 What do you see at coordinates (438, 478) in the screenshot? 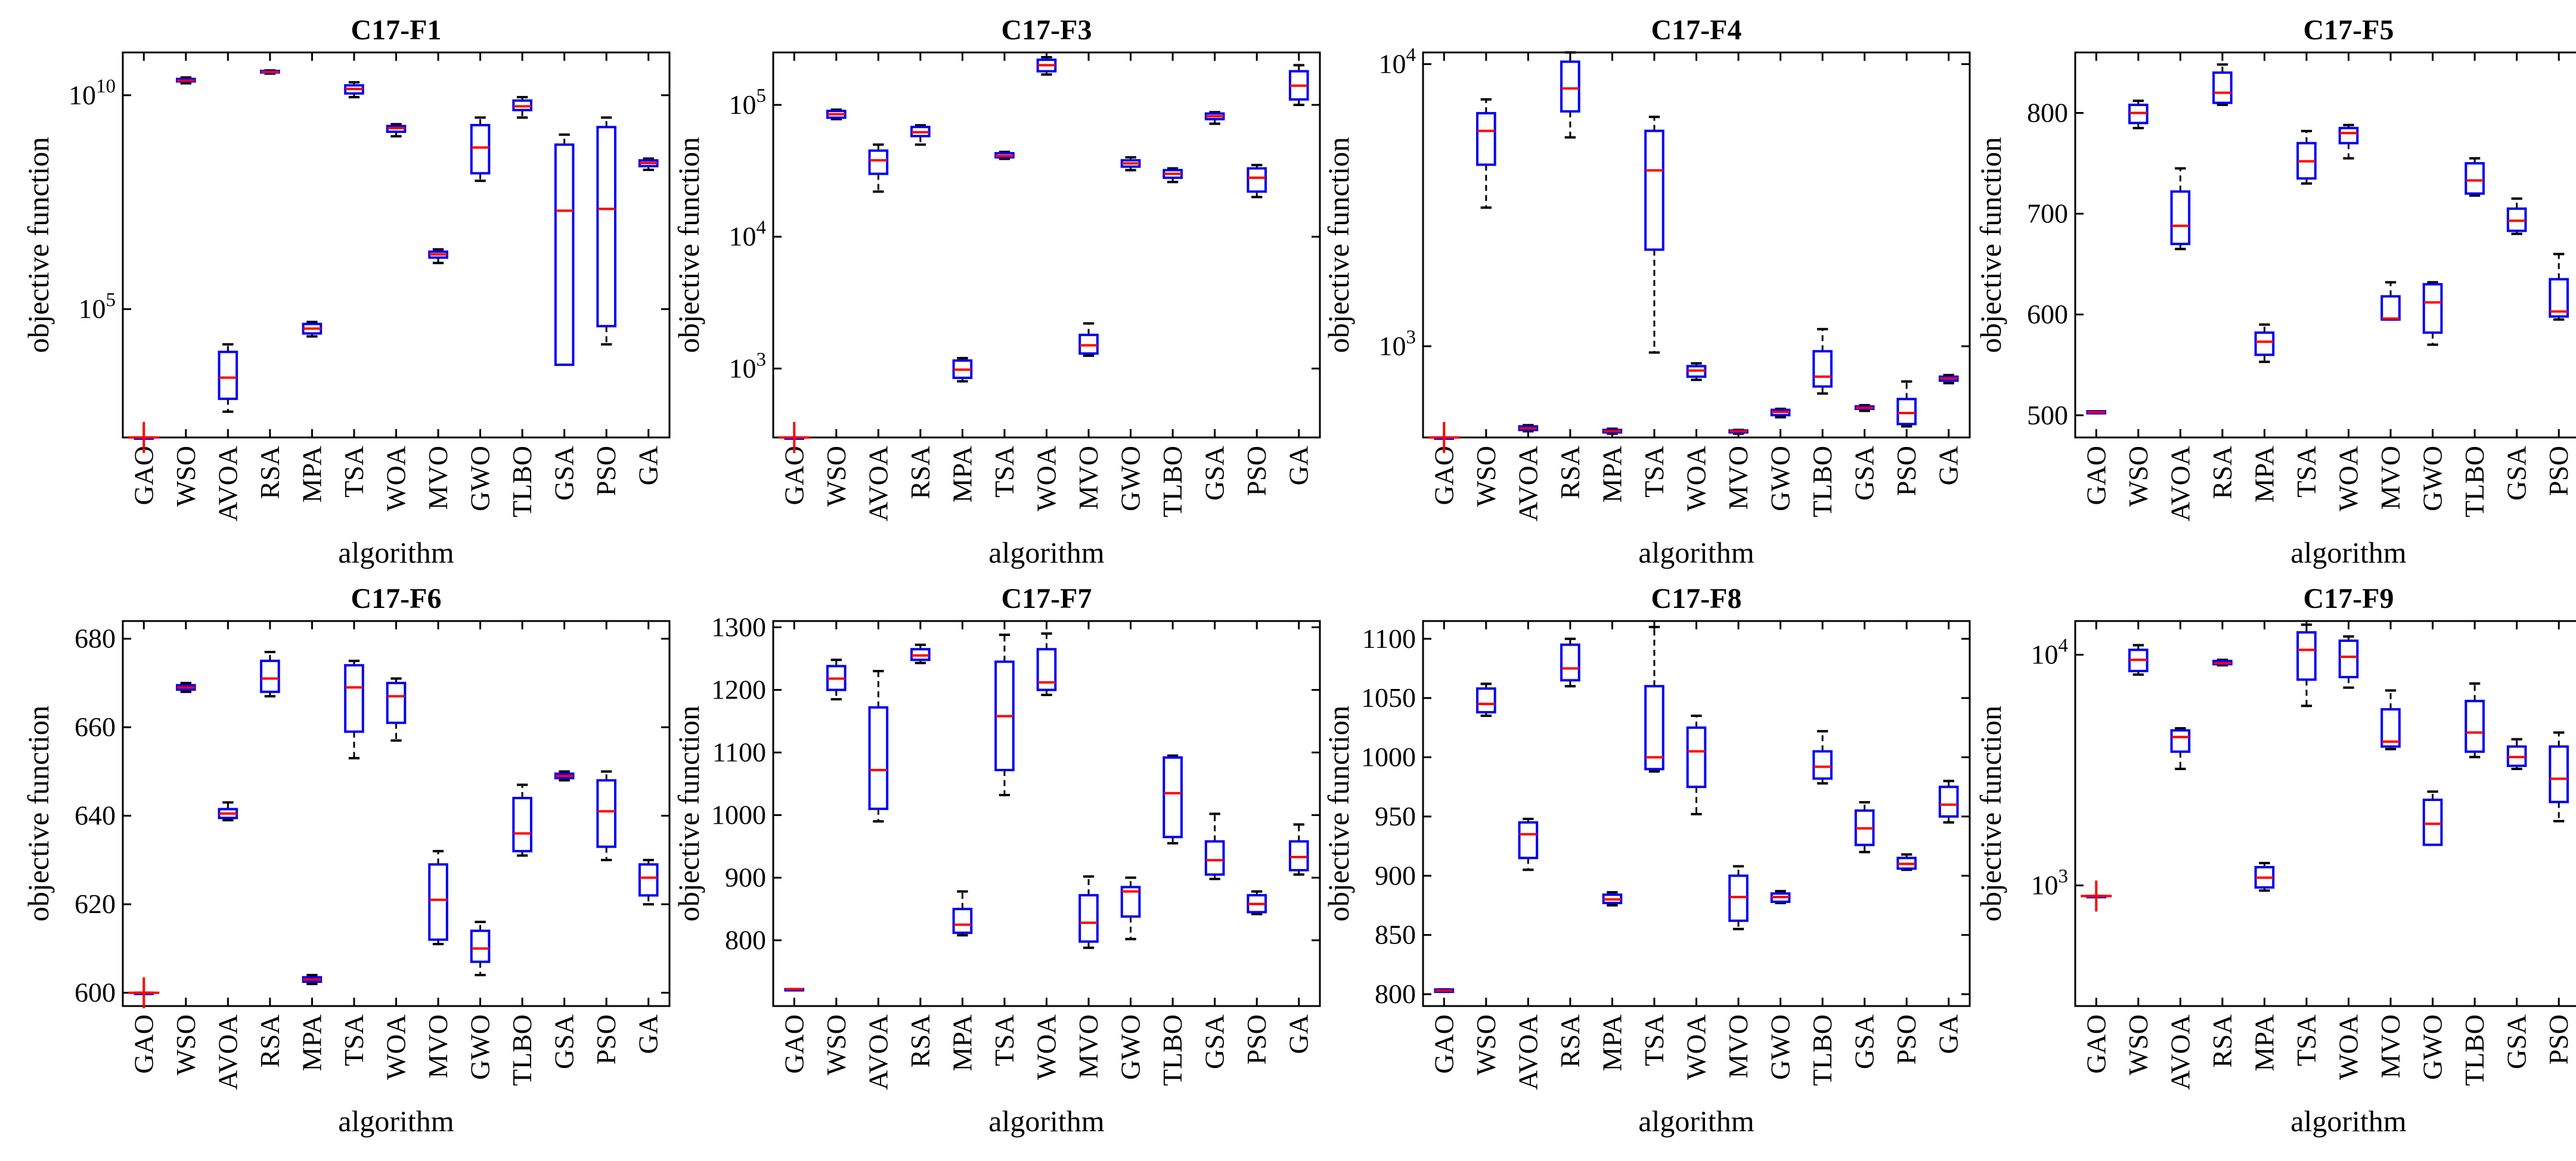
I see `x-tick-label: MVO` at bounding box center [438, 478].